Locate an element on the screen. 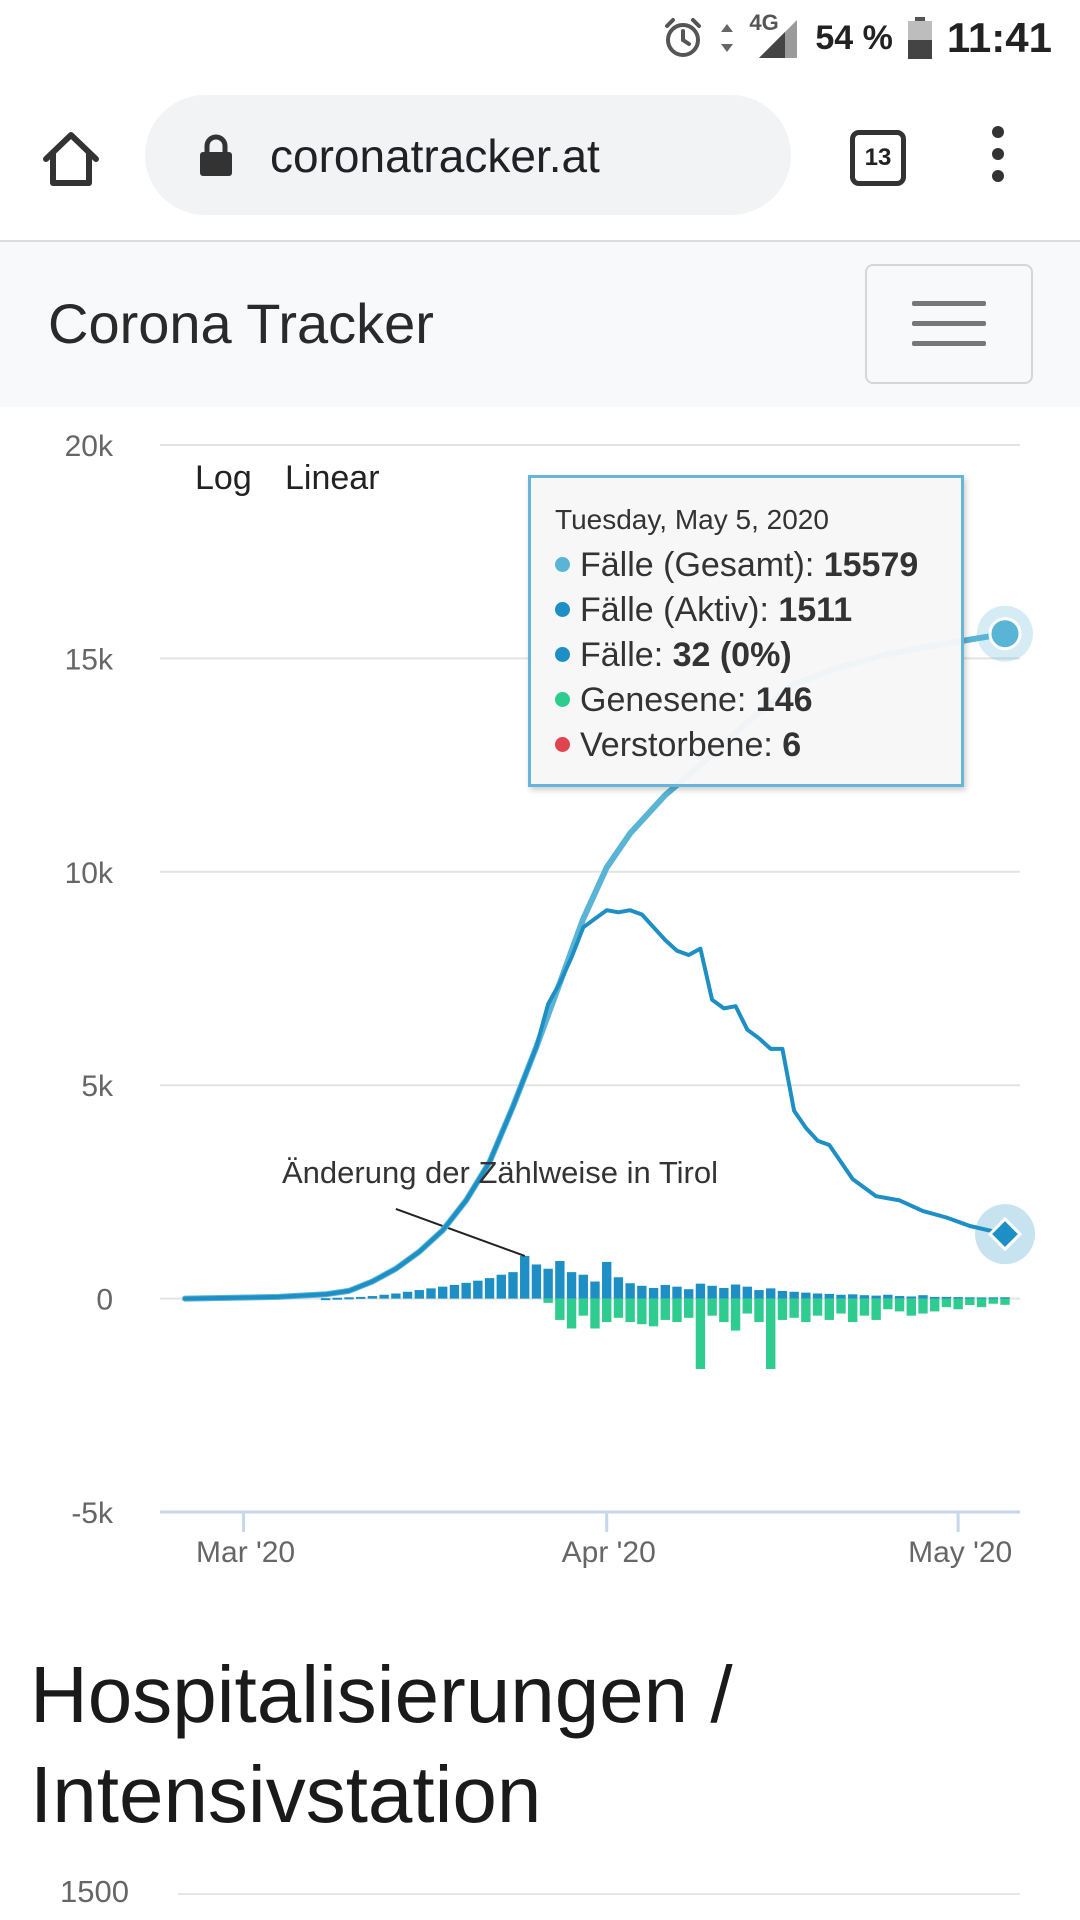  chart2-y-tick: 1500 is located at coordinates (94, 1891).